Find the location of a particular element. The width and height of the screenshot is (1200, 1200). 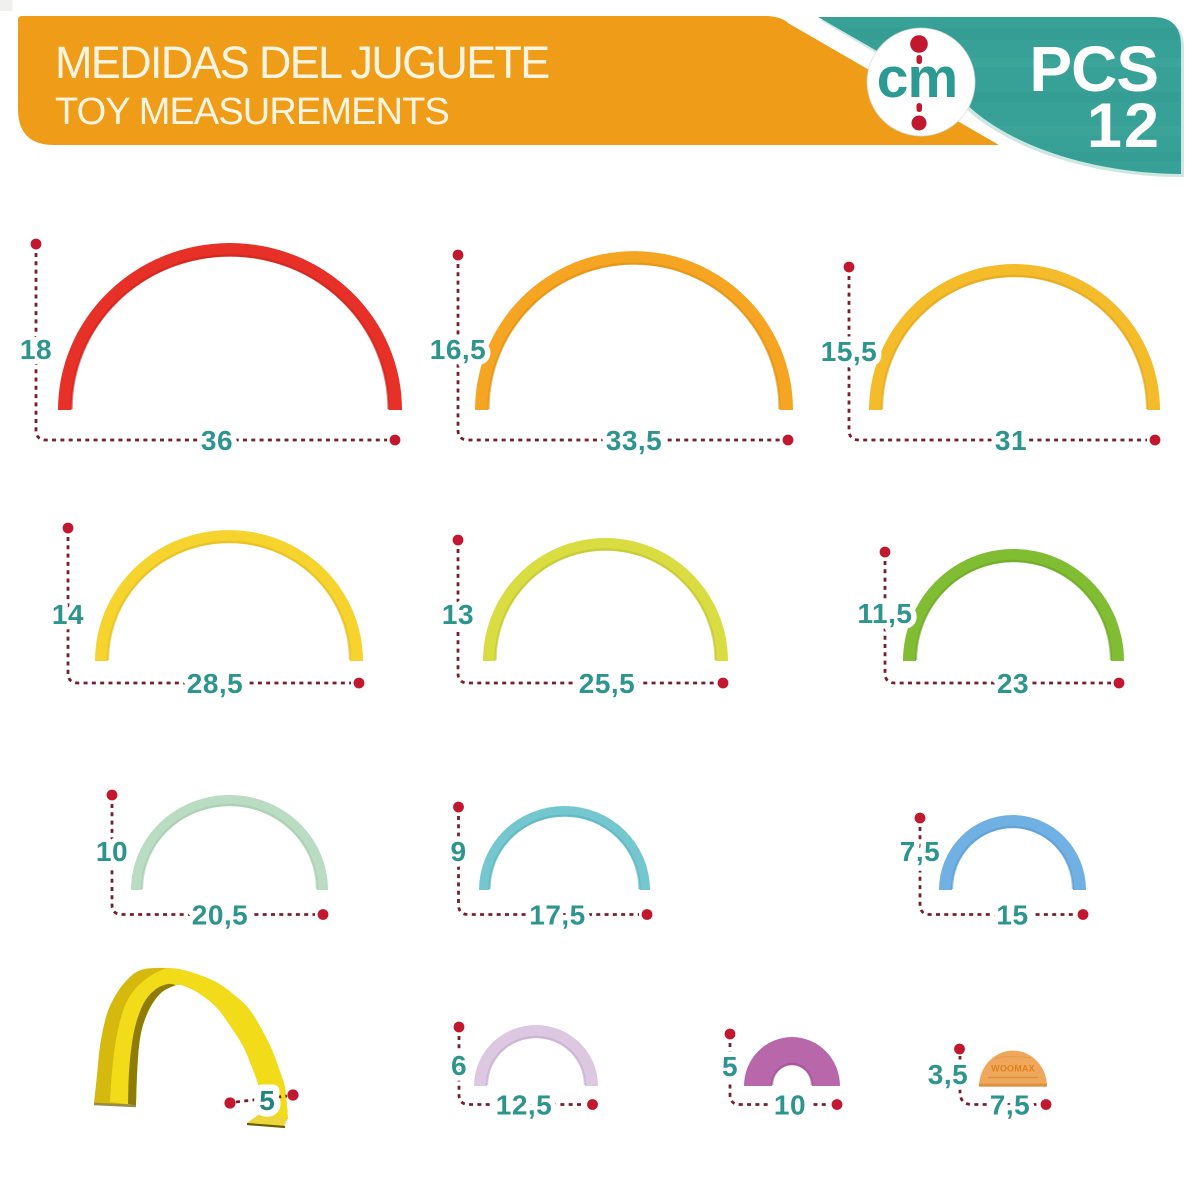

svg-text: 18 is located at coordinates (36, 349).